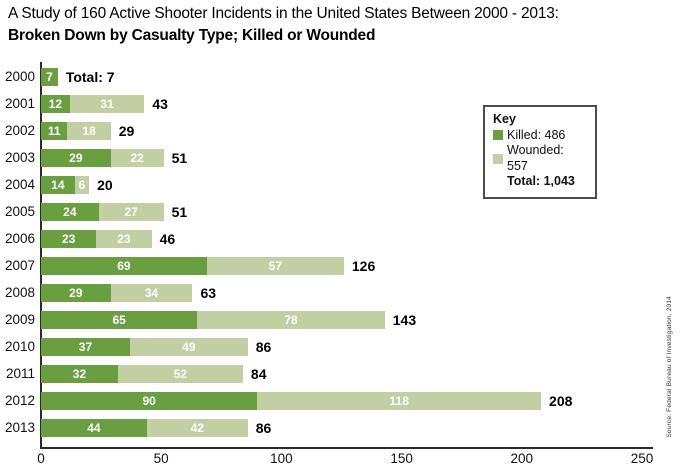  I want to click on wounded-segment-2006: 23, so click(124, 239).